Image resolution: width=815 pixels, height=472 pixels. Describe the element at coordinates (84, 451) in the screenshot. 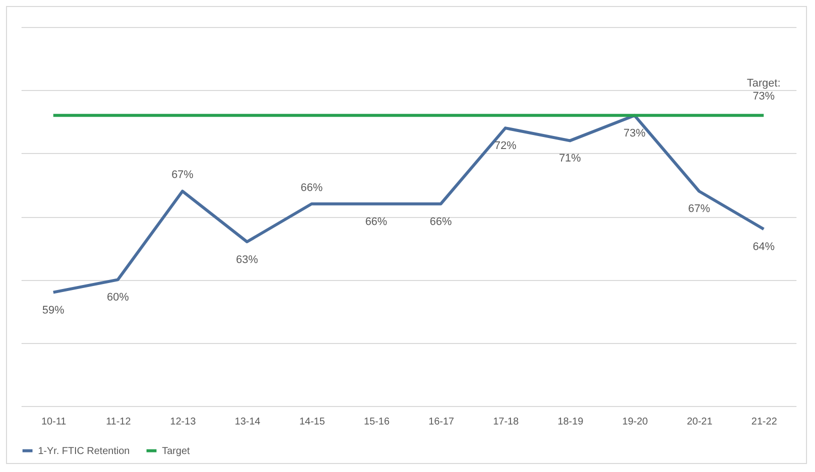

I see `legend-label: 1-Yr. FTIC Retention` at that location.